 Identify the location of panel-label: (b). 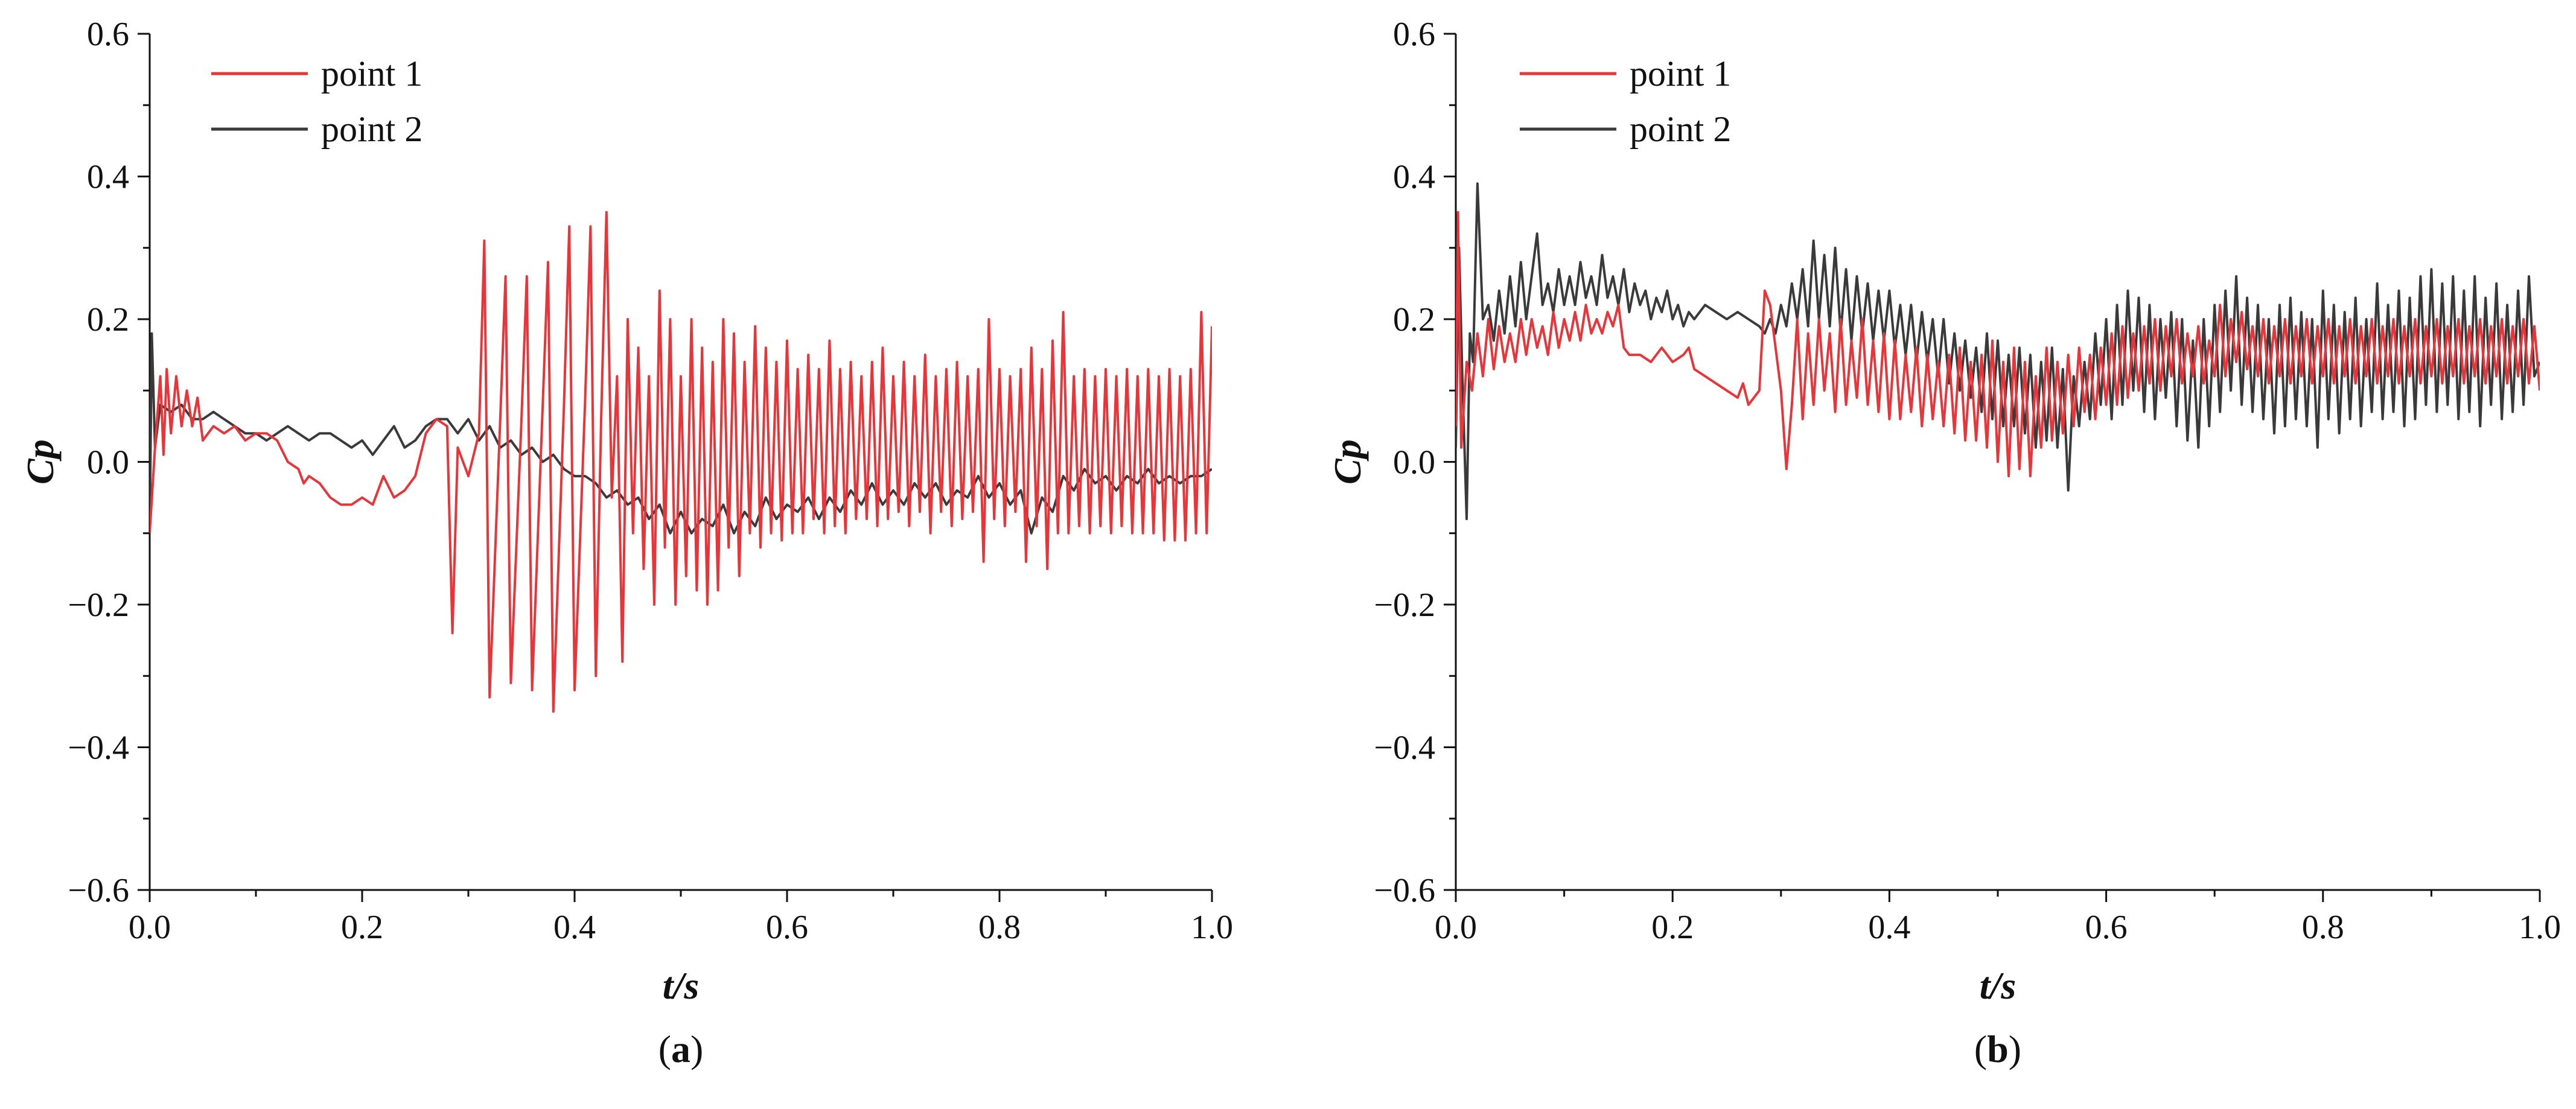
(1997, 1049).